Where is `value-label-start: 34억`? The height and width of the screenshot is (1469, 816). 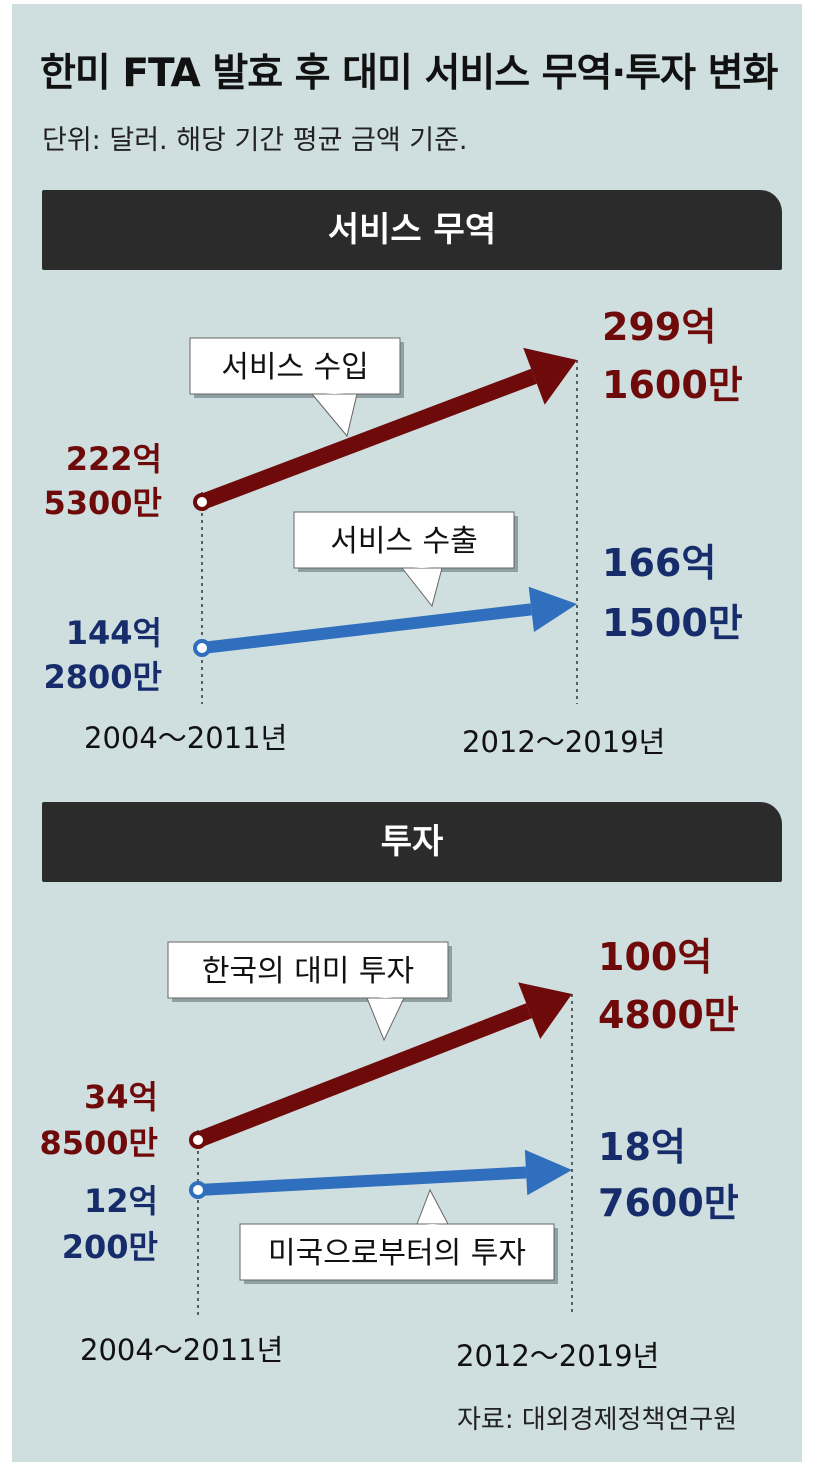 value-label-start: 34억 is located at coordinates (121, 1097).